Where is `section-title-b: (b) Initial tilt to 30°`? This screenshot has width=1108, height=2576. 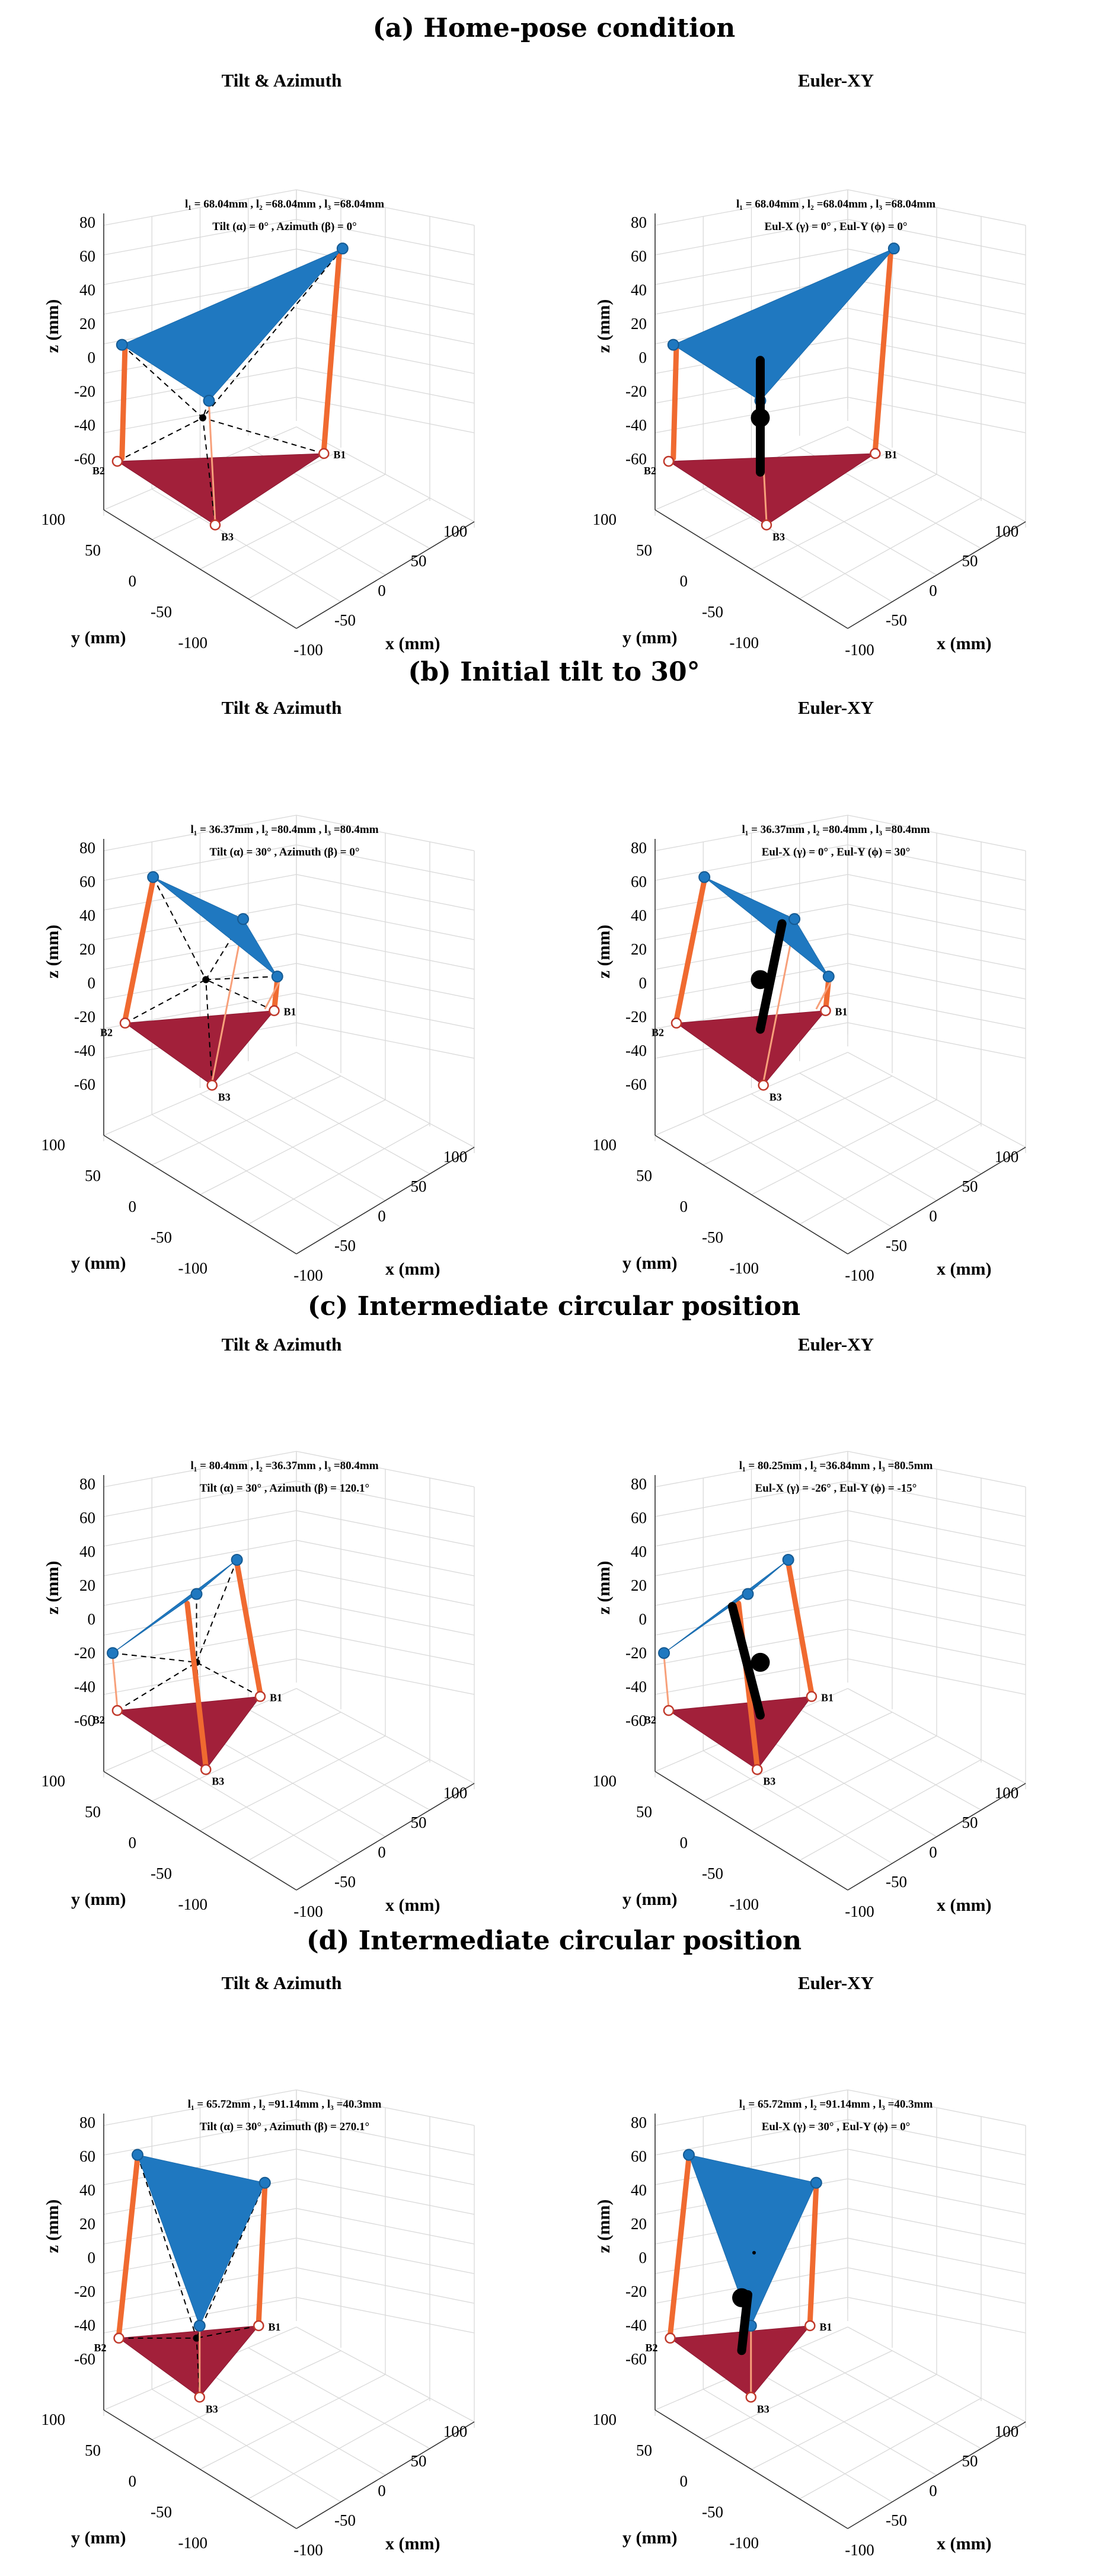 section-title-b: (b) Initial tilt to 30° is located at coordinates (554, 672).